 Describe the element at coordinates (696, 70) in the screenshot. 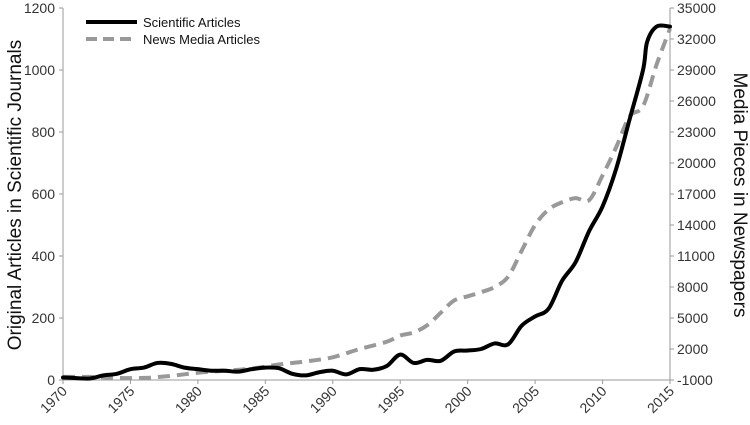

I see `y-tick-label-right: 29000` at that location.